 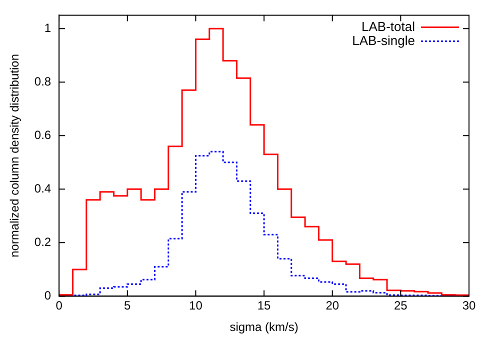 What do you see at coordinates (389, 26) in the screenshot?
I see `legend-label: LAB-total` at bounding box center [389, 26].